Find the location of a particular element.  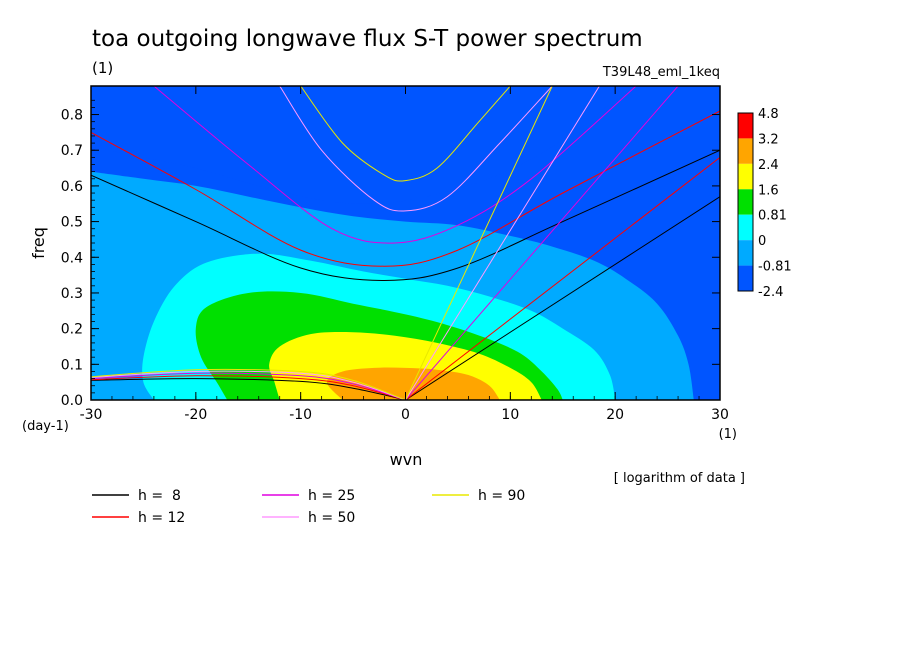

y-tick-label: 0.5 is located at coordinates (72, 223).